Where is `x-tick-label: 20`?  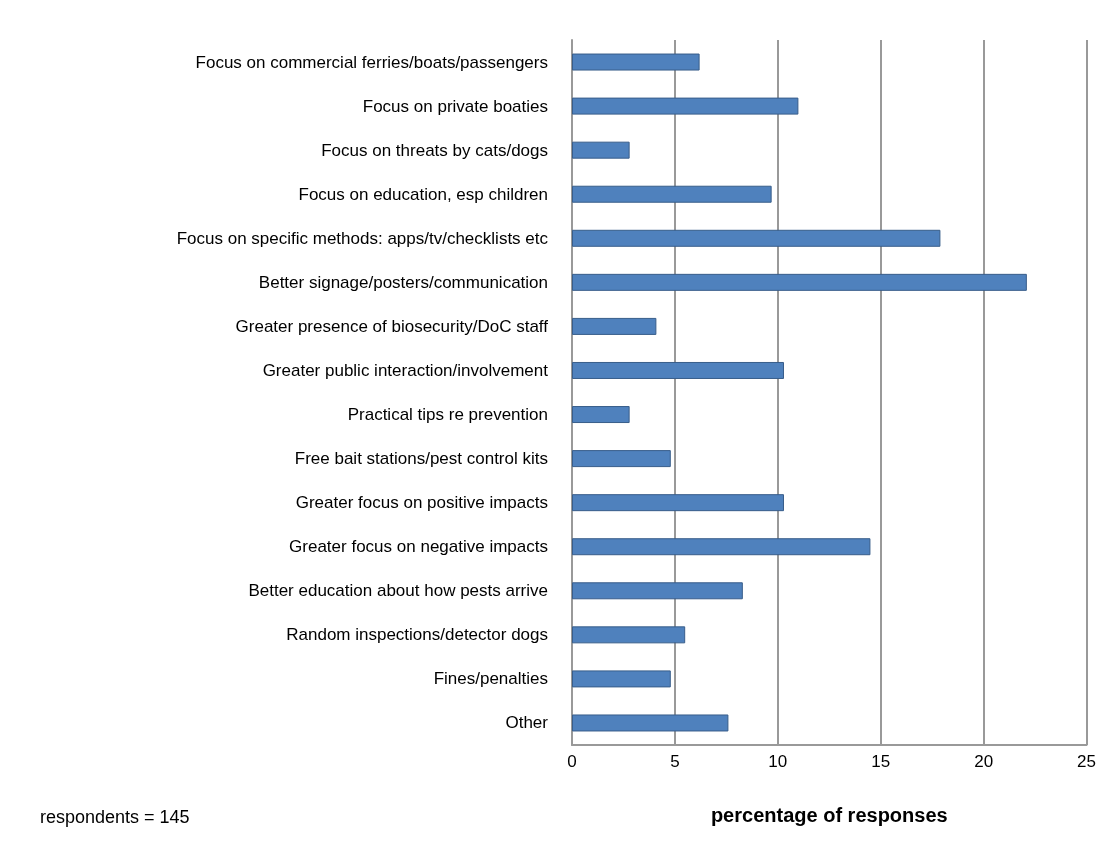 x-tick-label: 20 is located at coordinates (984, 761).